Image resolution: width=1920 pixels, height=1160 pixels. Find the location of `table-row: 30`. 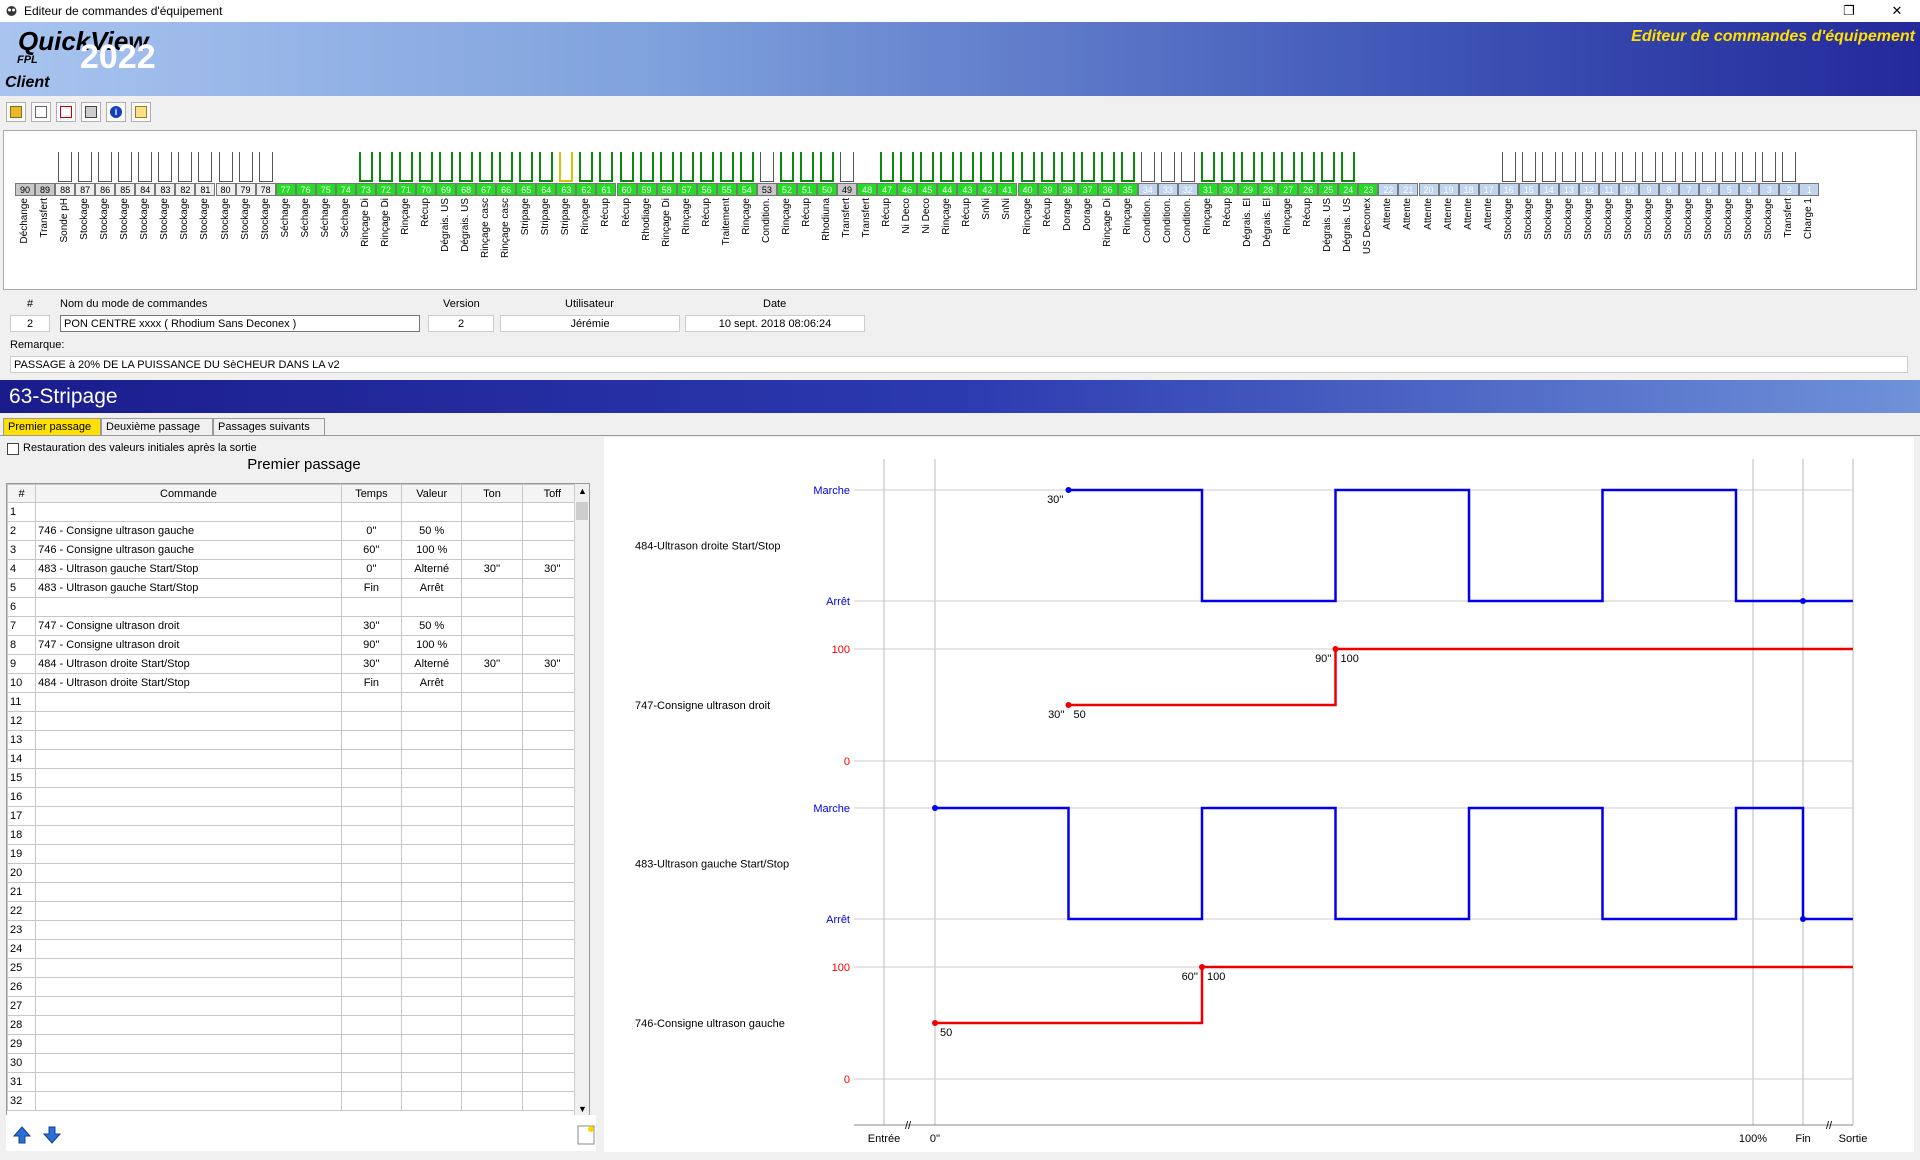

table-row: 30 is located at coordinates (295, 1063).